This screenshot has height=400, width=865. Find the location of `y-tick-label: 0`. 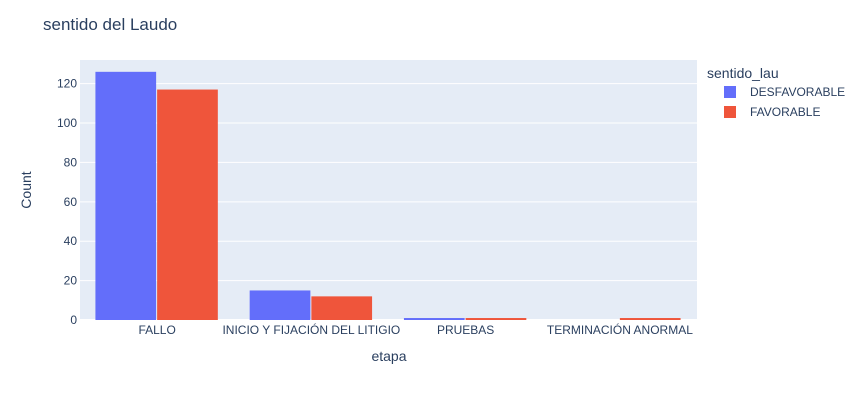

y-tick-label: 0 is located at coordinates (73, 320).